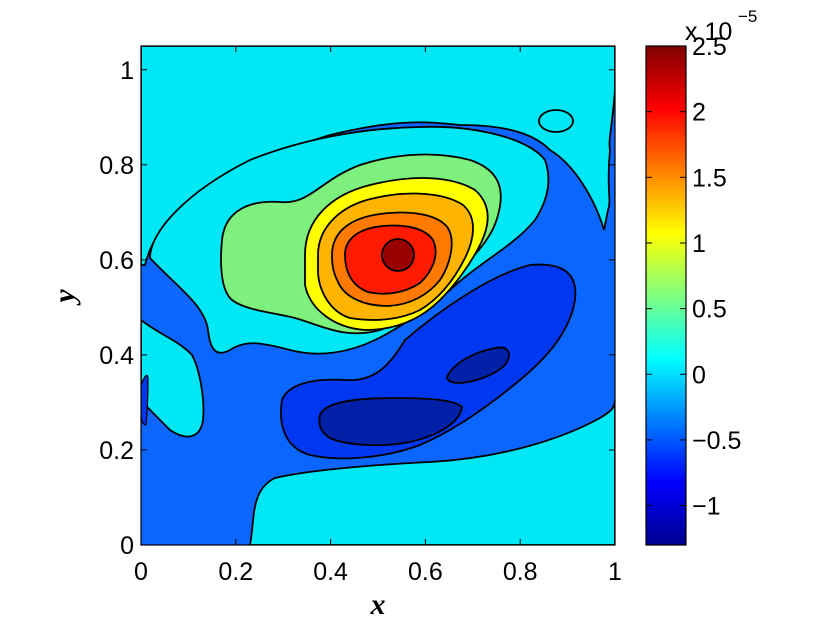 Image resolution: width=830 pixels, height=623 pixels. I want to click on contour-deep-blue-upper, so click(478, 365).